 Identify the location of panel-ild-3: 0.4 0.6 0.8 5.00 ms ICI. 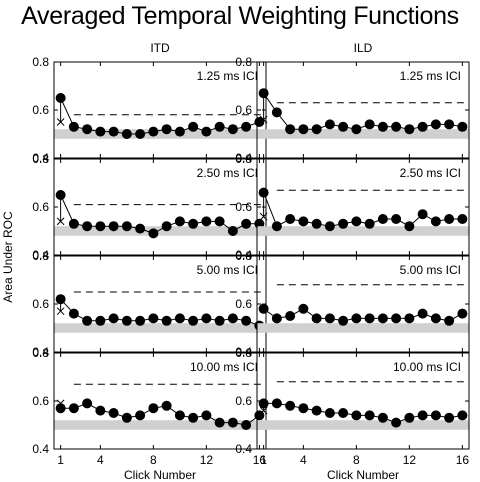
(352, 304).